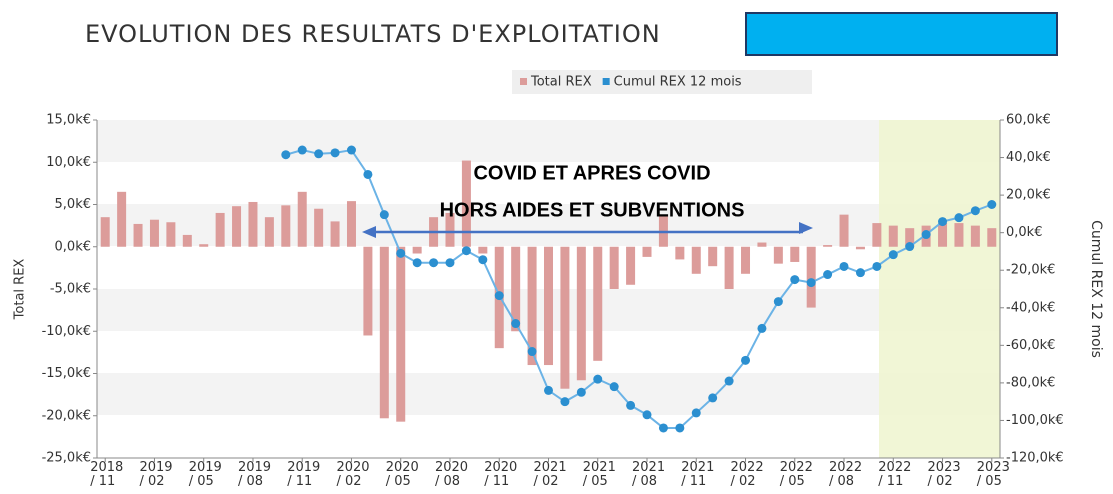  Describe the element at coordinates (107, 474) in the screenshot. I see `x-tick-label: 2018 / 11` at that location.